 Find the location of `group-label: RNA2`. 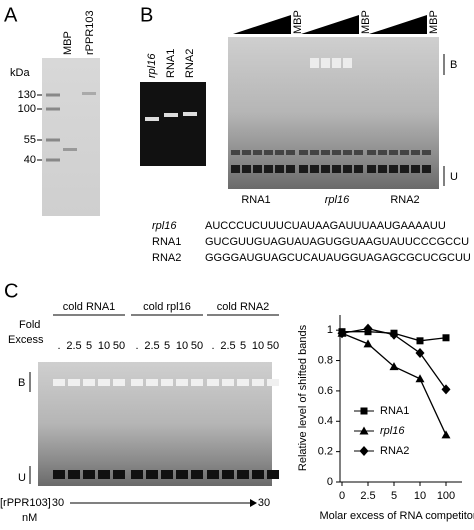

group-label: RNA2 is located at coordinates (404, 200).